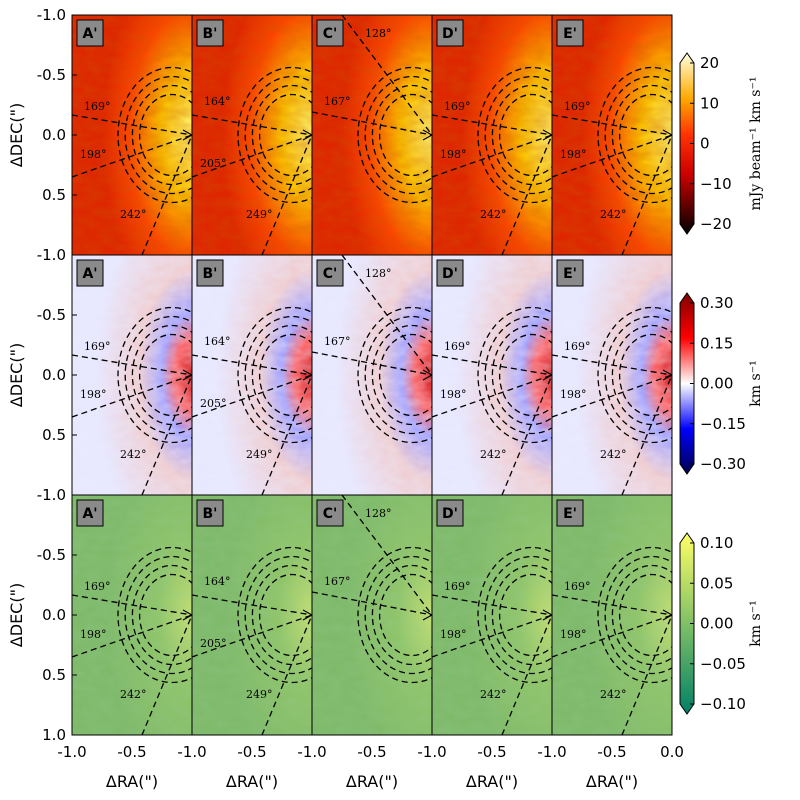 Image resolution: width=800 pixels, height=800 pixels. I want to click on angle-label: 167°, so click(337, 581).